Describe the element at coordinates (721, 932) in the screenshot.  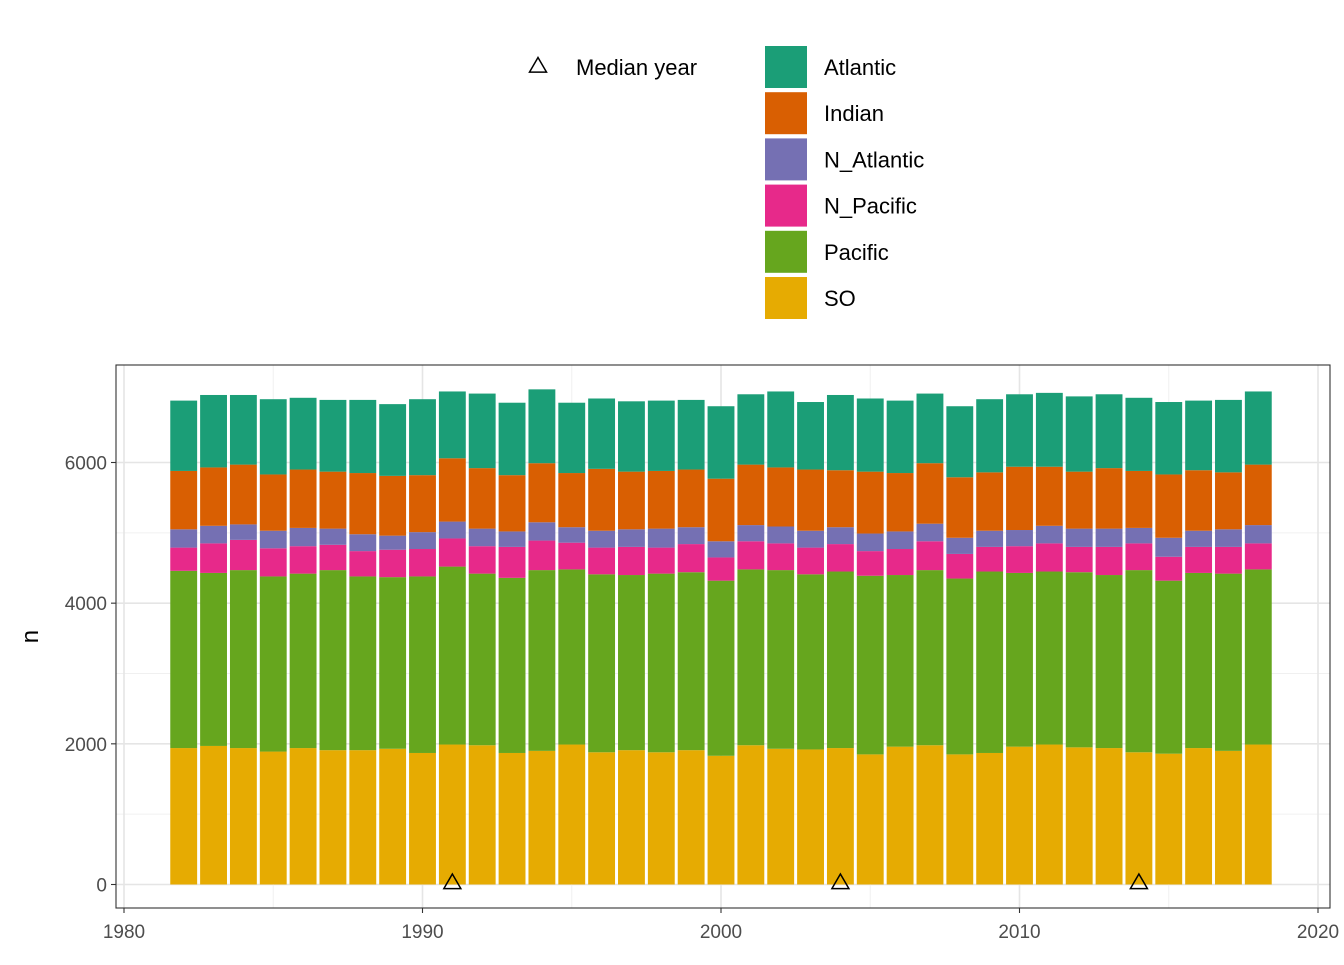
I see `x-tick-label: 2000` at that location.